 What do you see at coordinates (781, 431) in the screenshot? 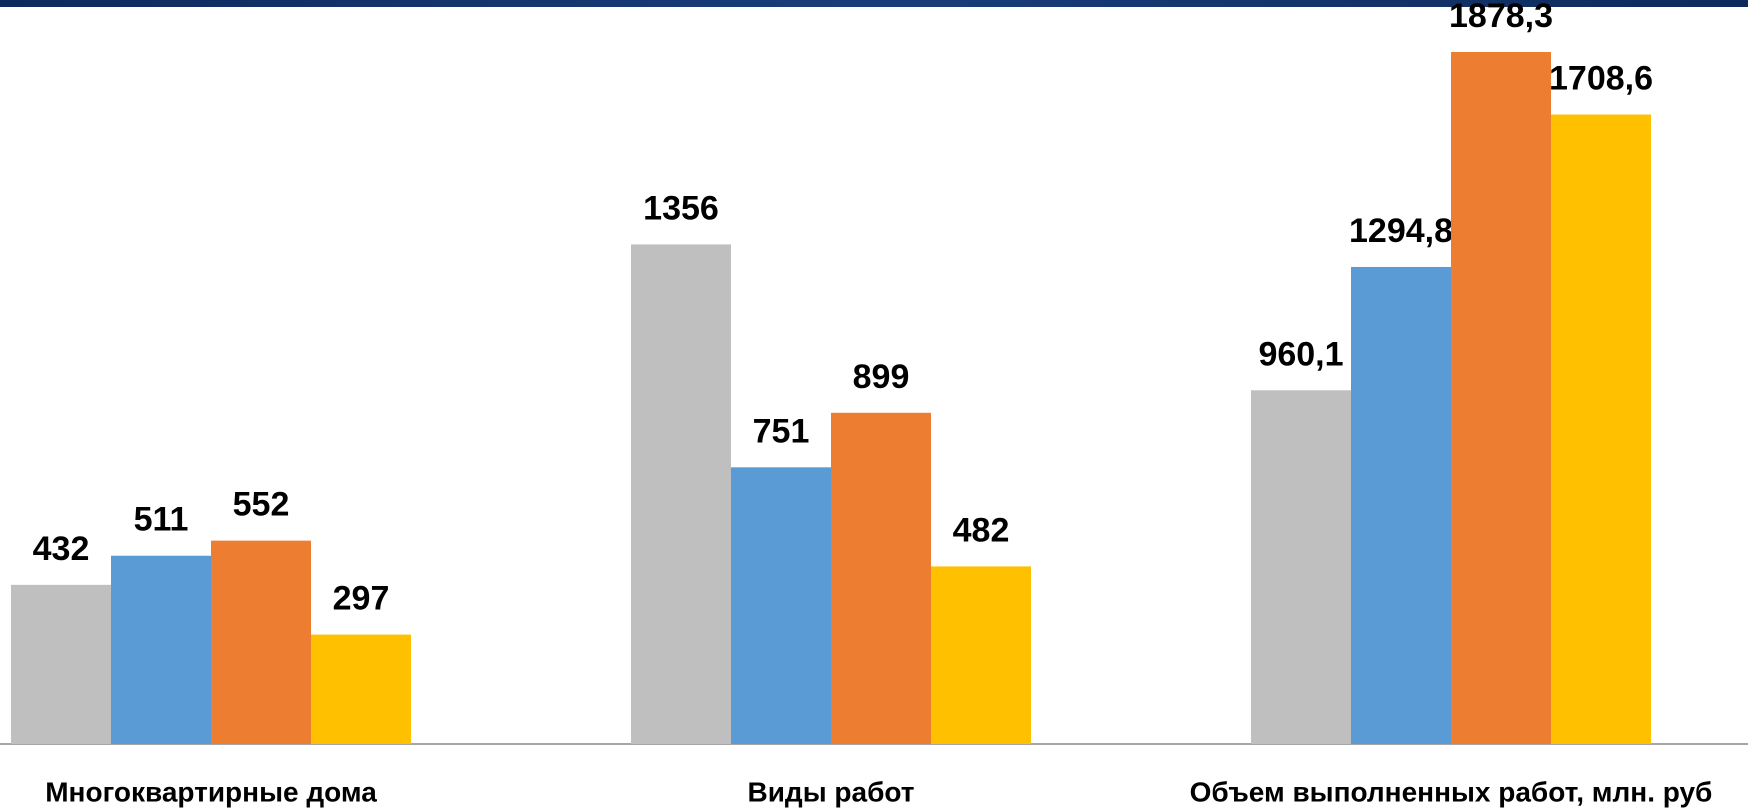
I see `data-label: 751` at bounding box center [781, 431].